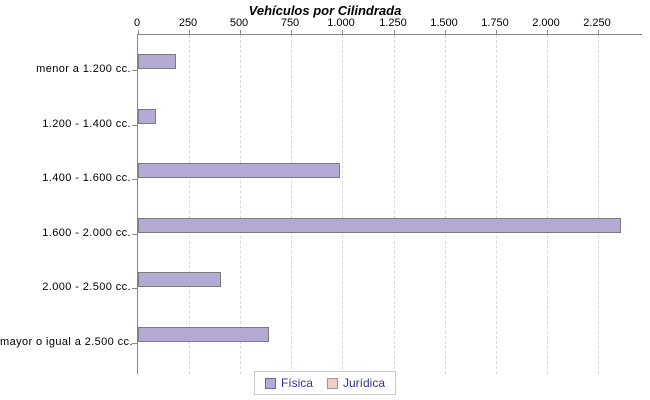 The width and height of the screenshot is (650, 400). I want to click on x-axis-tick-label: 1.500, so click(444, 23).